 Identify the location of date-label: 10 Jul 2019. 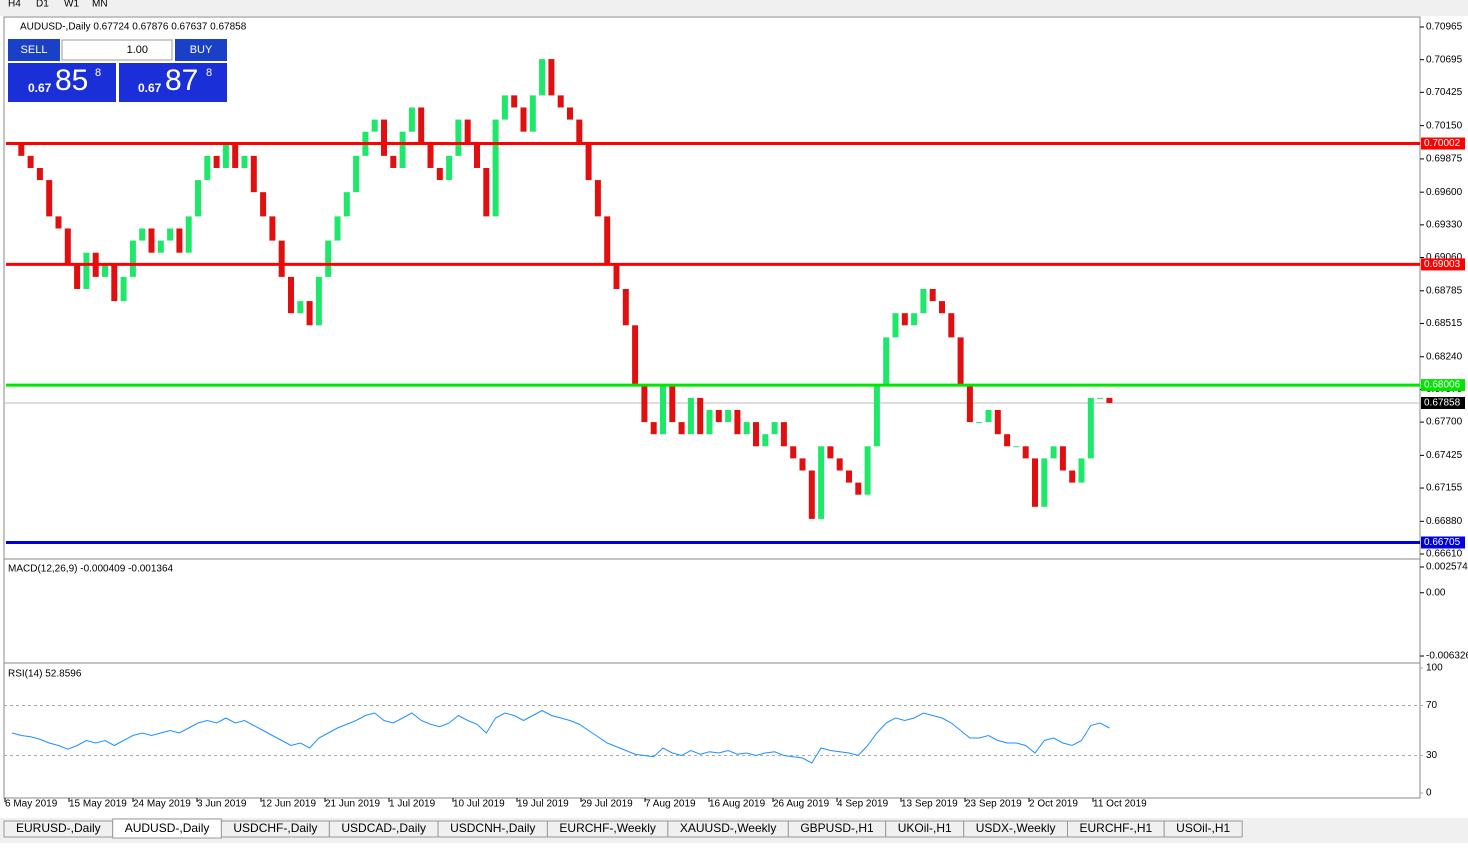
(479, 804).